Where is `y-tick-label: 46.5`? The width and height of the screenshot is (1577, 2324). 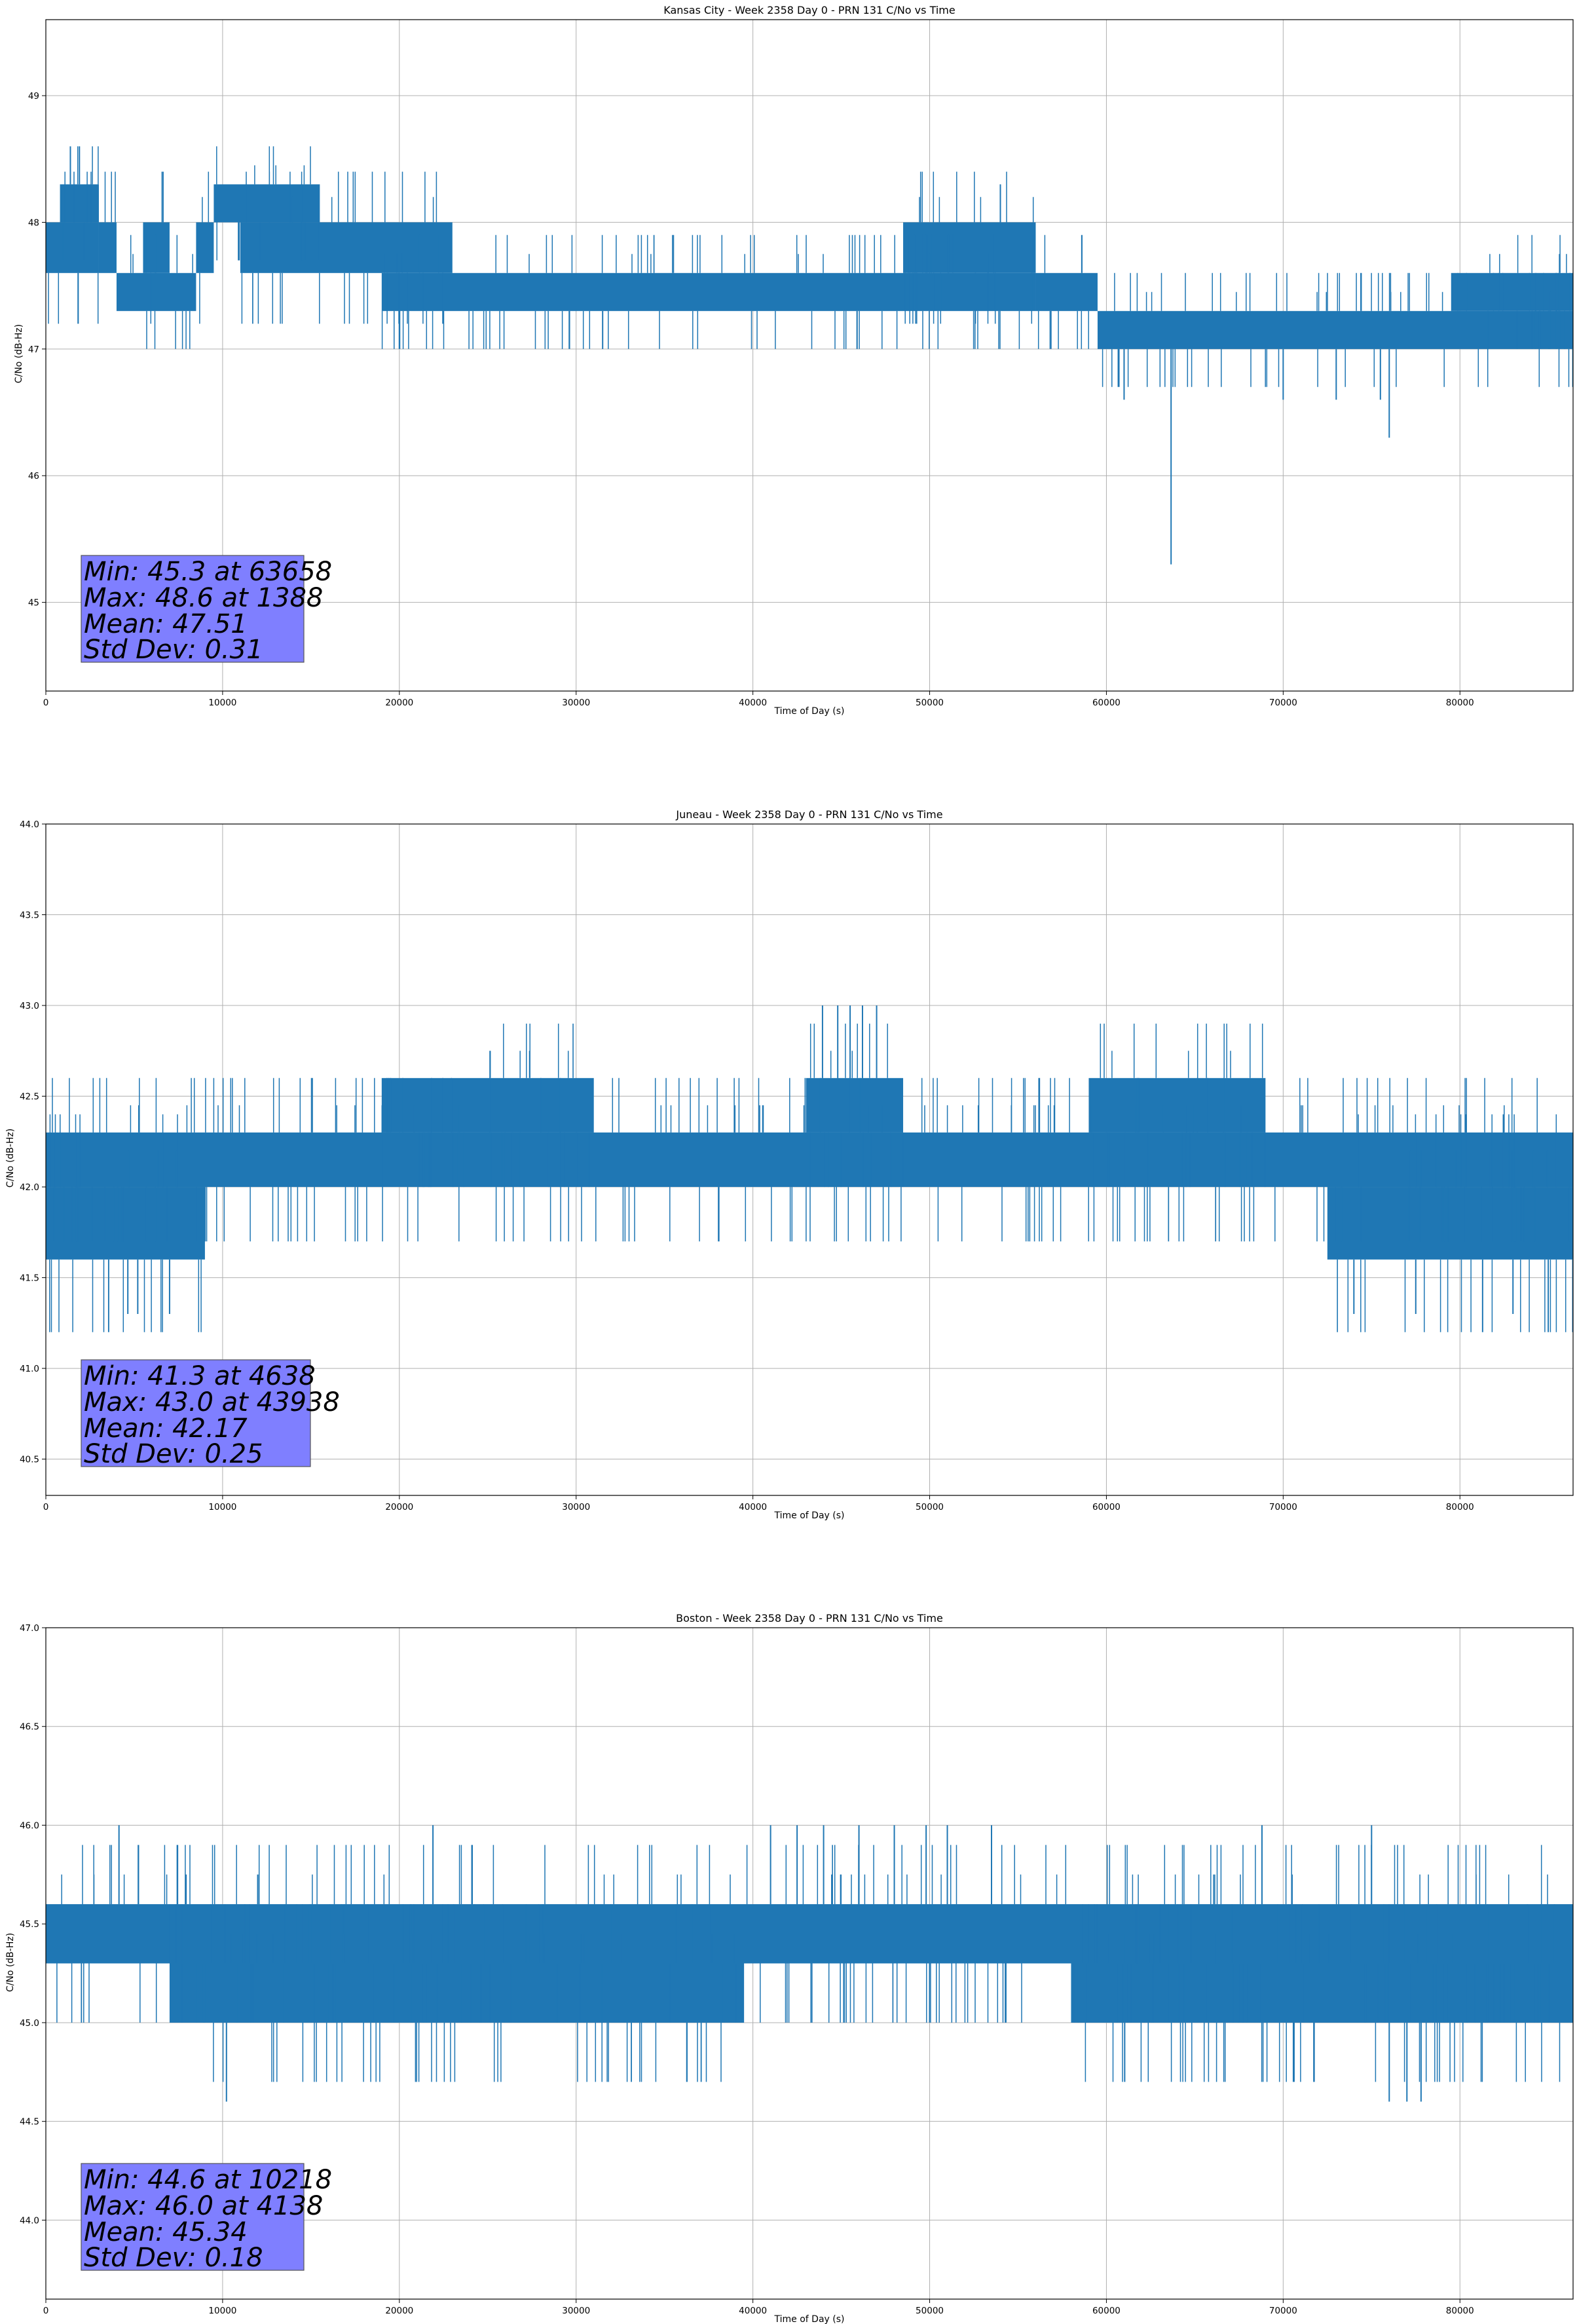
y-tick-label: 46.5 is located at coordinates (29, 1727).